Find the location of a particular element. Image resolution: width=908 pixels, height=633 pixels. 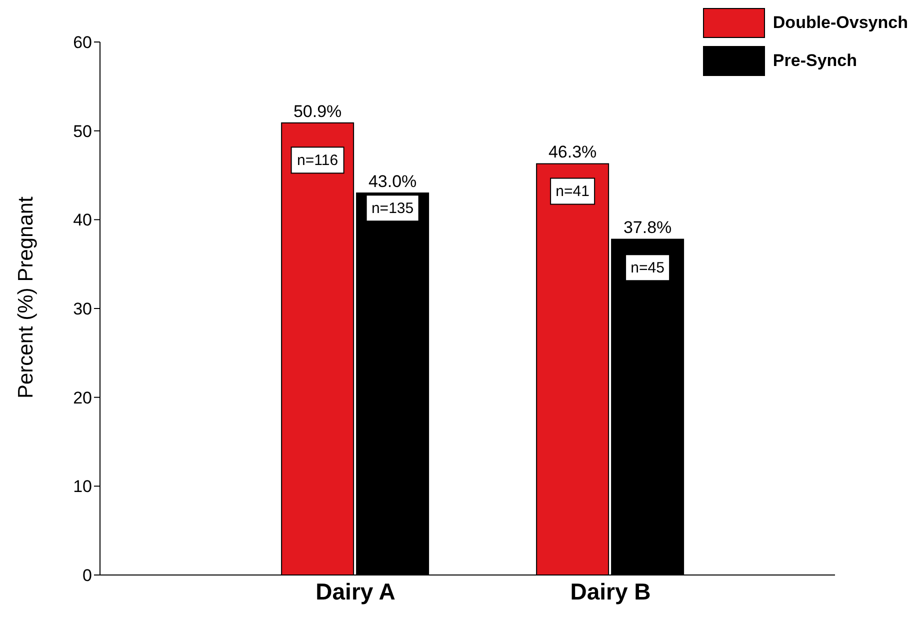

data-label: 46.3% is located at coordinates (572, 152).